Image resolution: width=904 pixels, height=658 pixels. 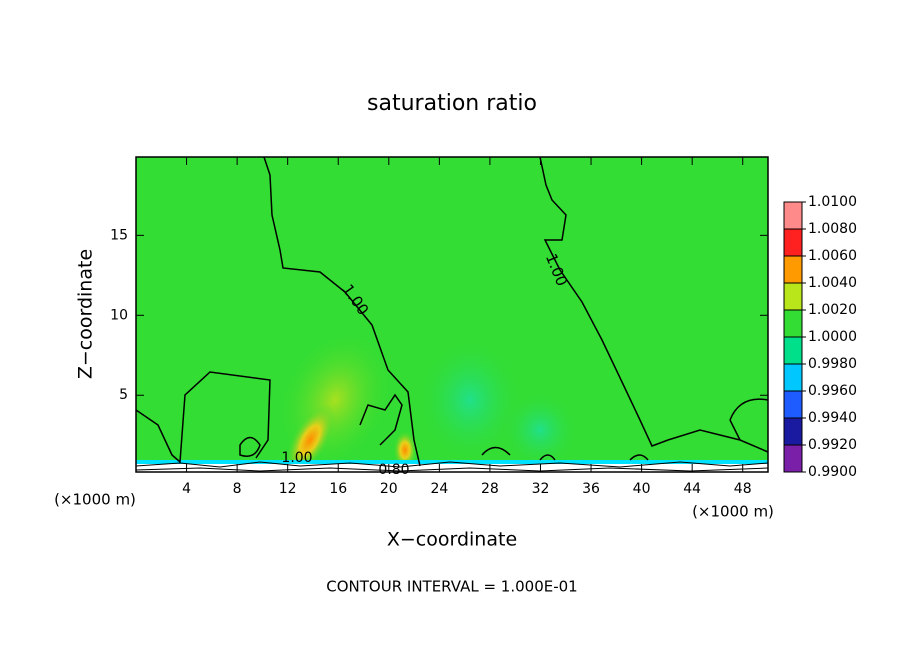 I want to click on annotation: CONTOUR INTERVAL = 1.000E-01, so click(x=451, y=587).